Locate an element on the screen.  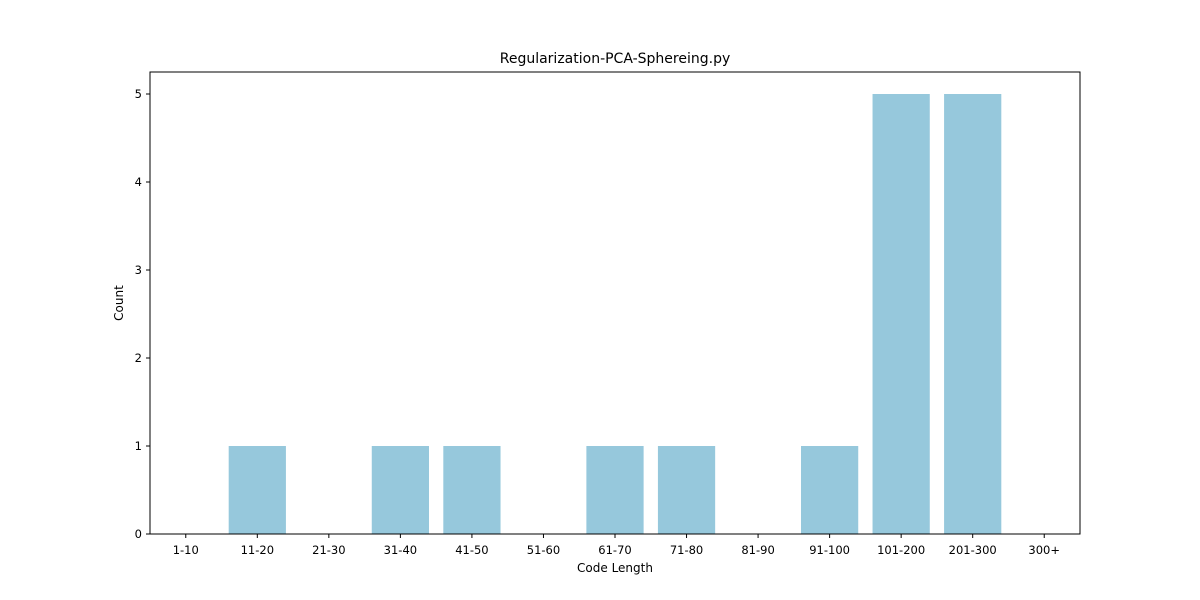
y-tick-label: 0 is located at coordinates (138, 534).